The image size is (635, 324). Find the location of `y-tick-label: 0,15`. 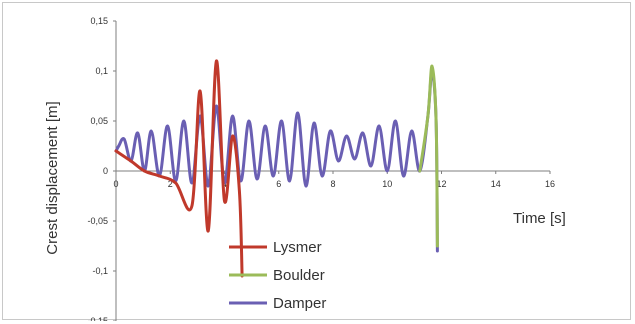

y-tick-label: 0,15 is located at coordinates (99, 21).